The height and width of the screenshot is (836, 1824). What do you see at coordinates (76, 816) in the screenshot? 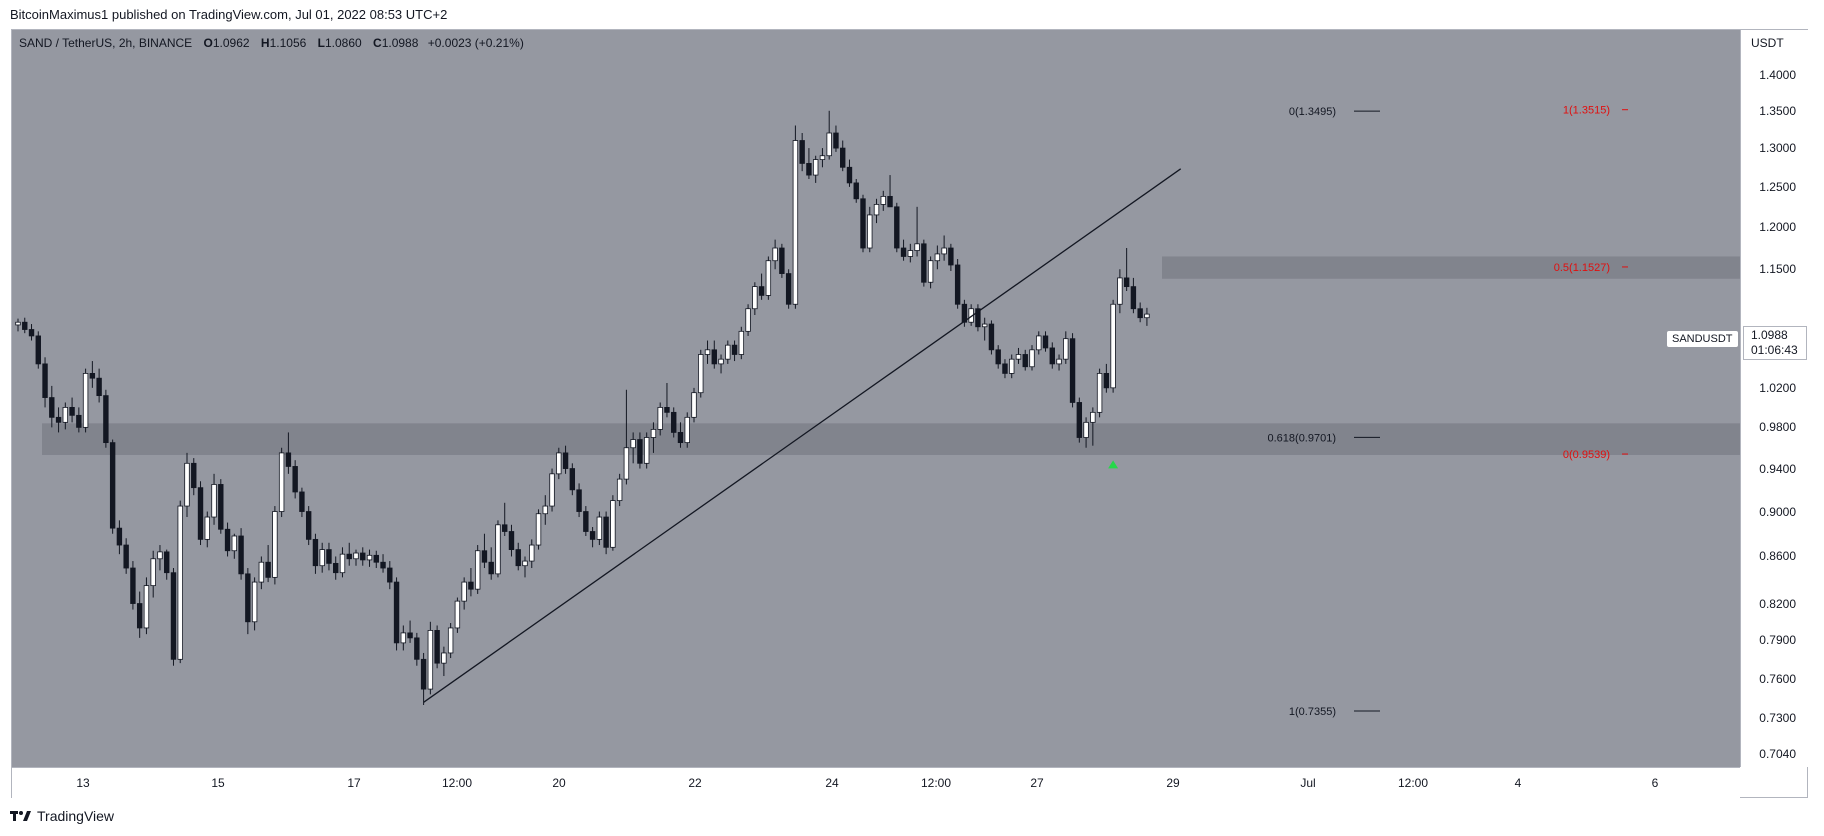
I see `footer-brand: TradingView` at bounding box center [76, 816].